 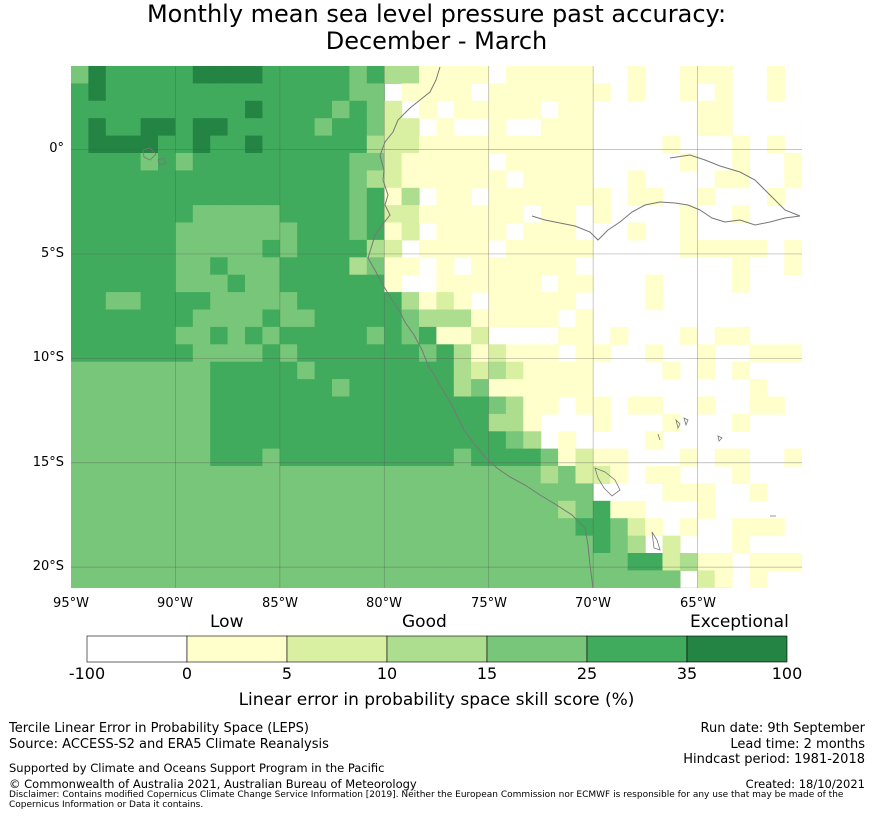 What do you see at coordinates (48, 566) in the screenshot?
I see `lat-tick-label: 20°S` at bounding box center [48, 566].